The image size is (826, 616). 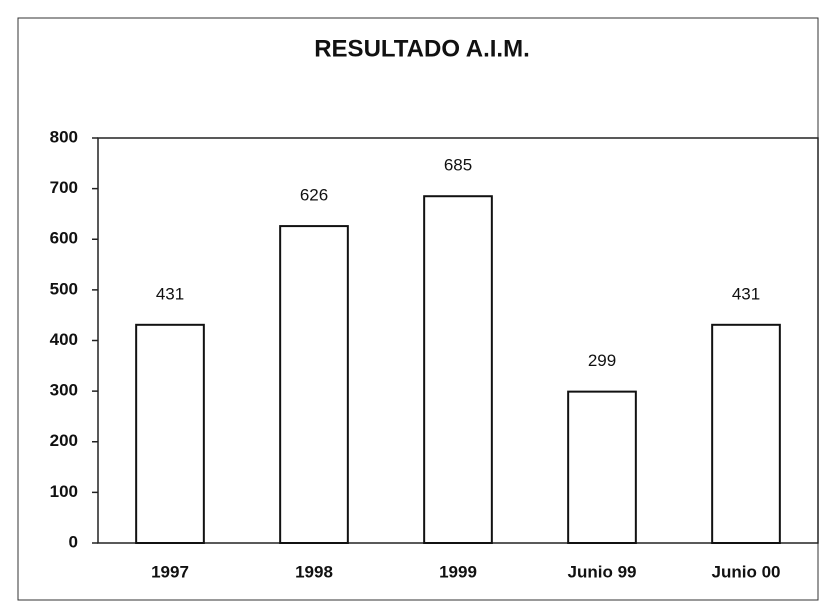 What do you see at coordinates (64, 288) in the screenshot?
I see `y-tick-label: 500` at bounding box center [64, 288].